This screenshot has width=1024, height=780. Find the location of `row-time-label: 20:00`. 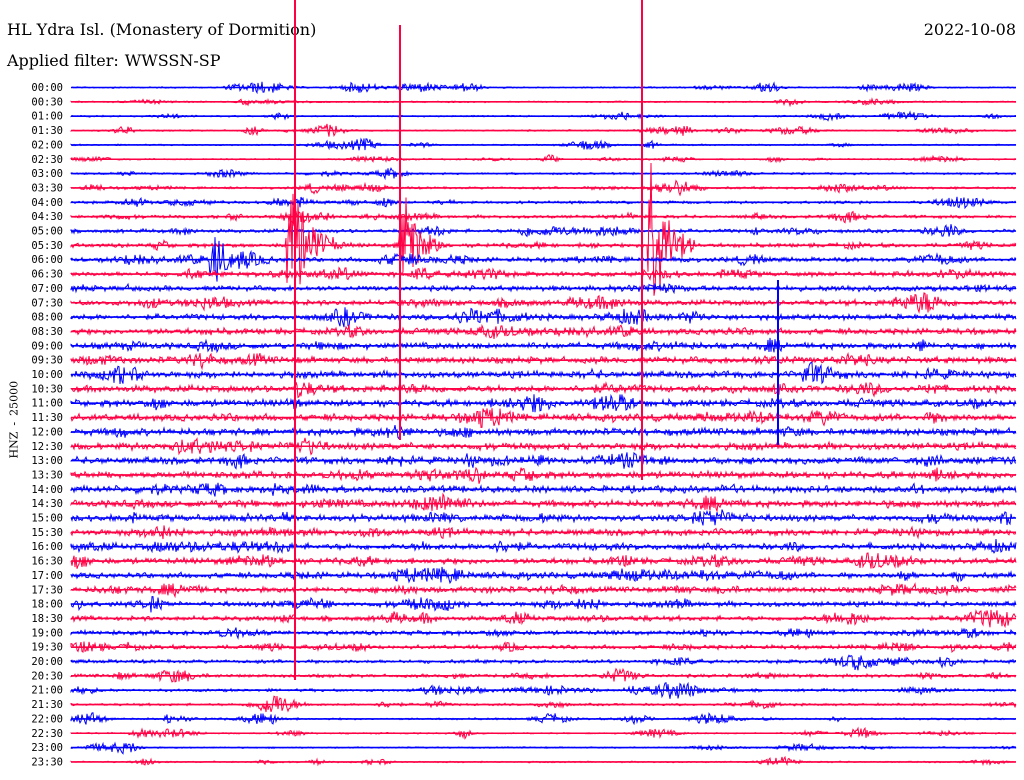

row-time-label: 20:00 is located at coordinates (47, 662).